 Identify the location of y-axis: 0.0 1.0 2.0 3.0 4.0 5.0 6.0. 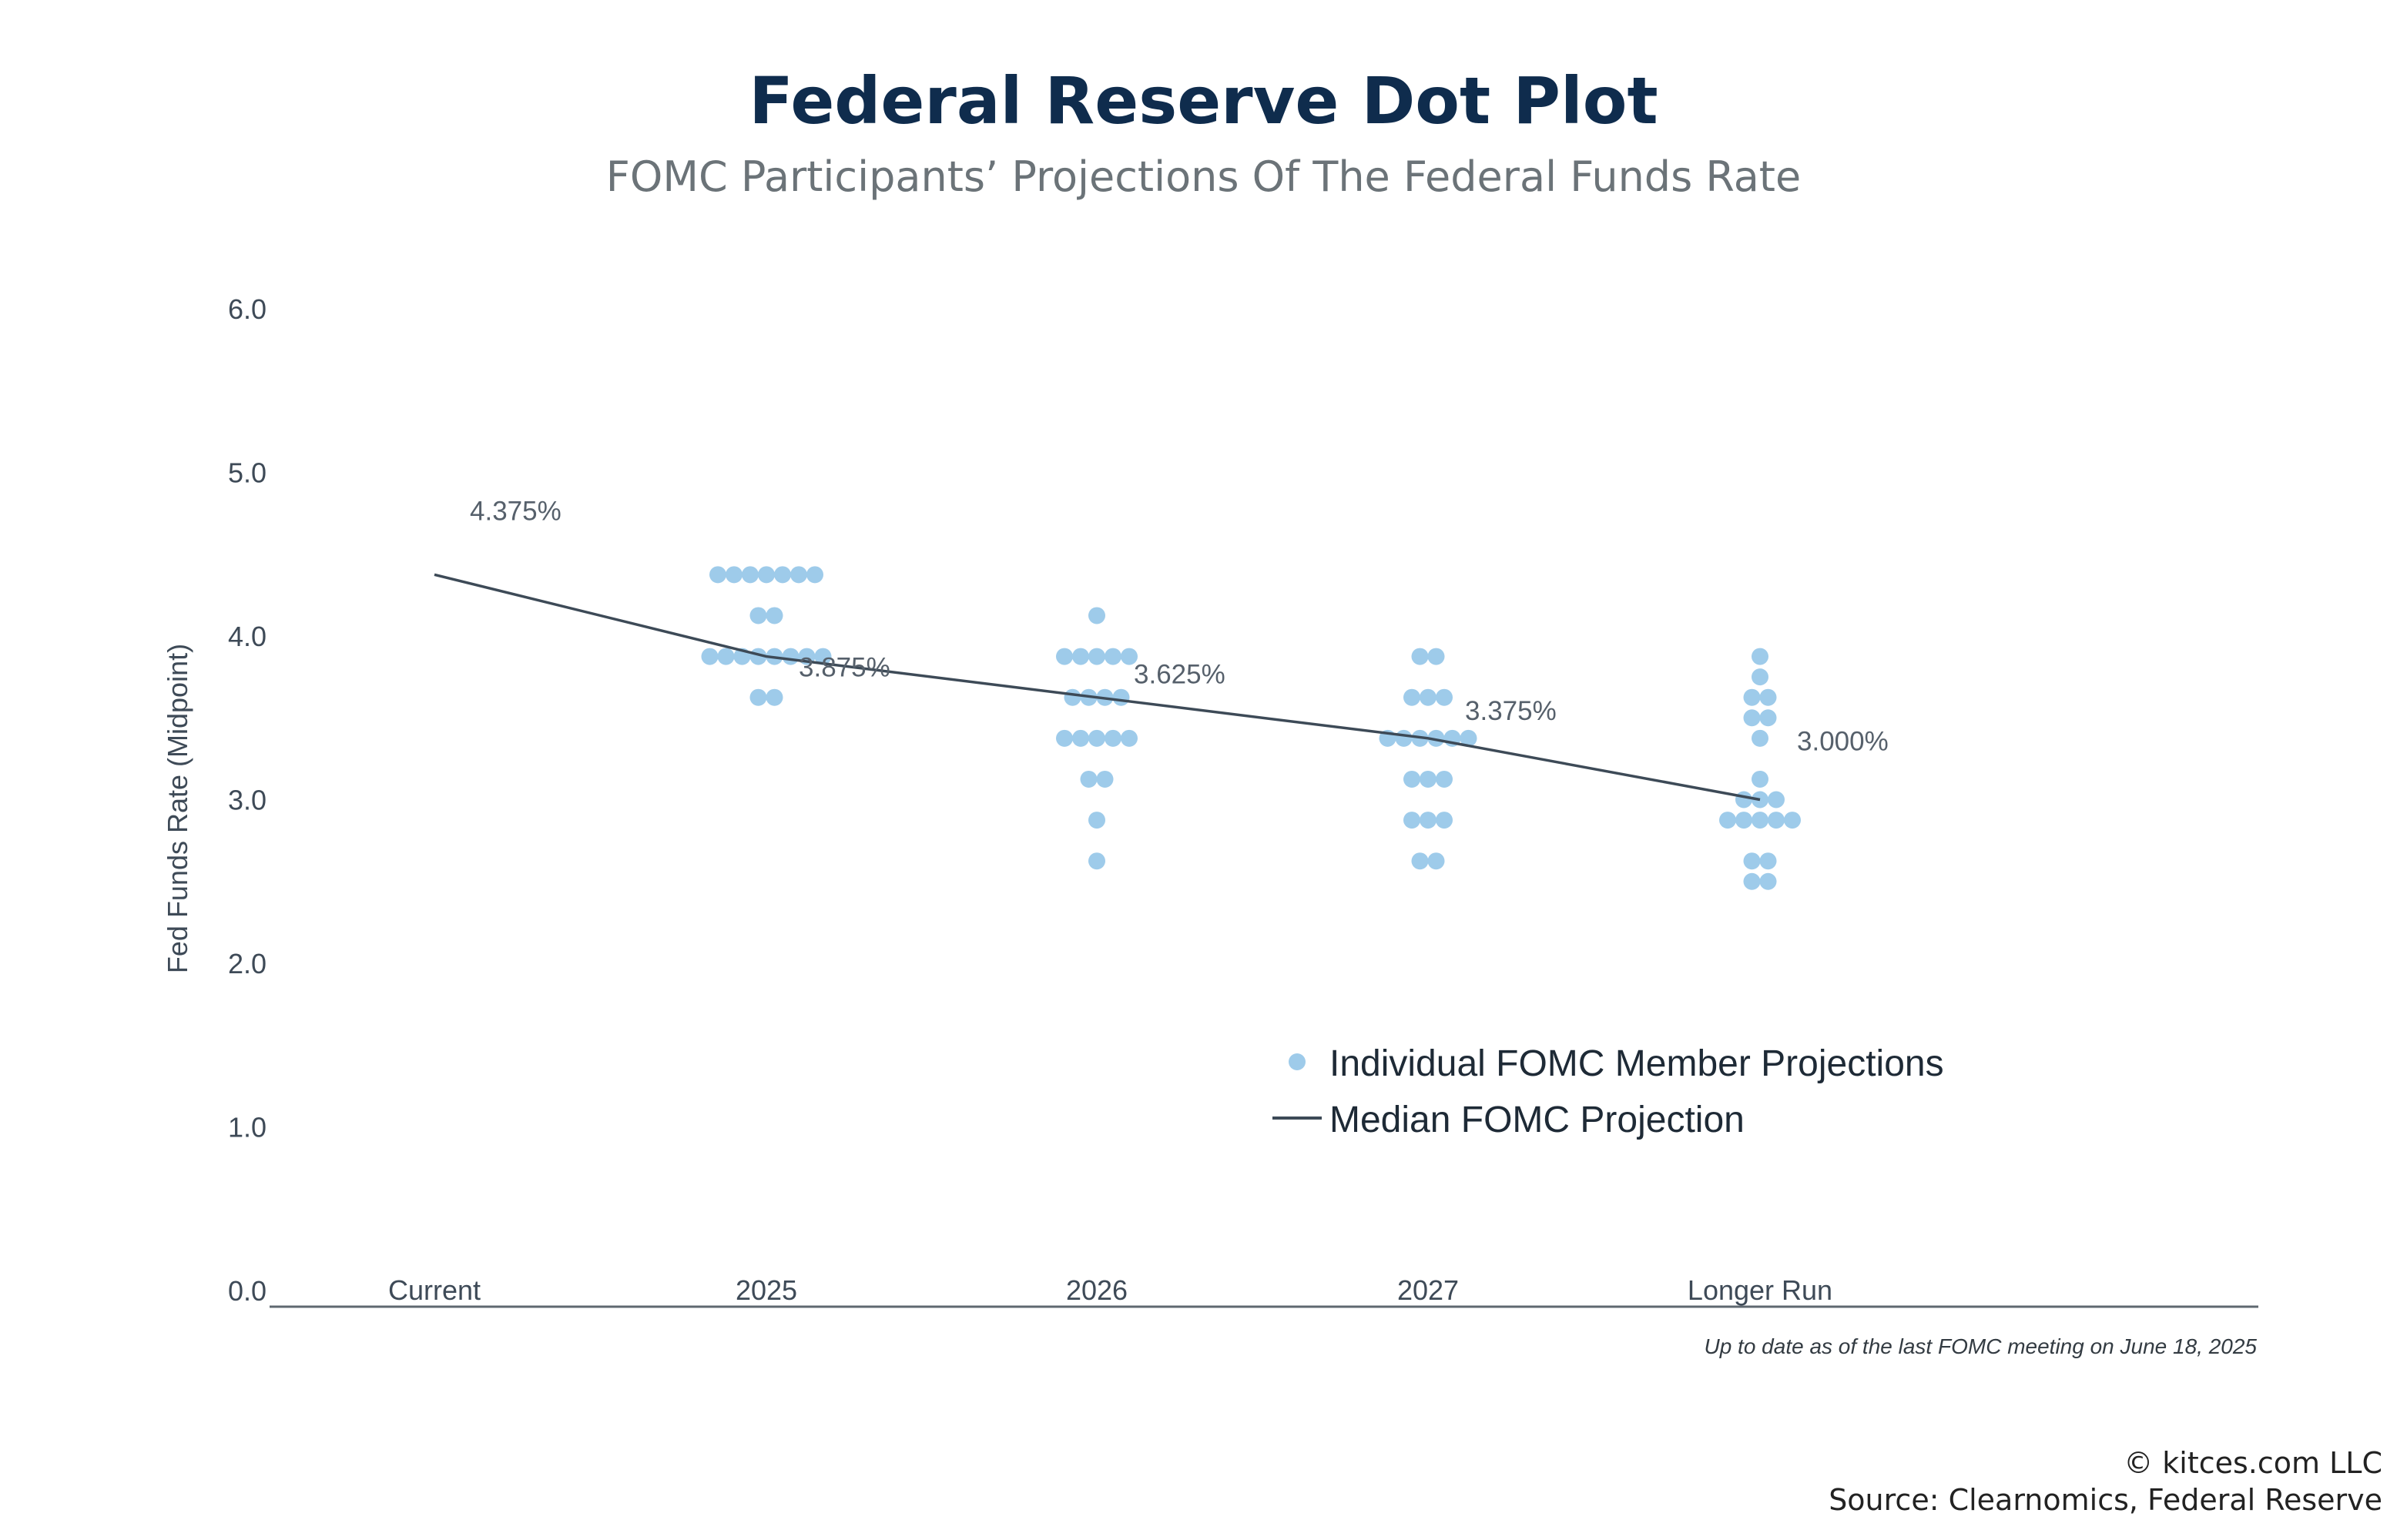
(248, 800).